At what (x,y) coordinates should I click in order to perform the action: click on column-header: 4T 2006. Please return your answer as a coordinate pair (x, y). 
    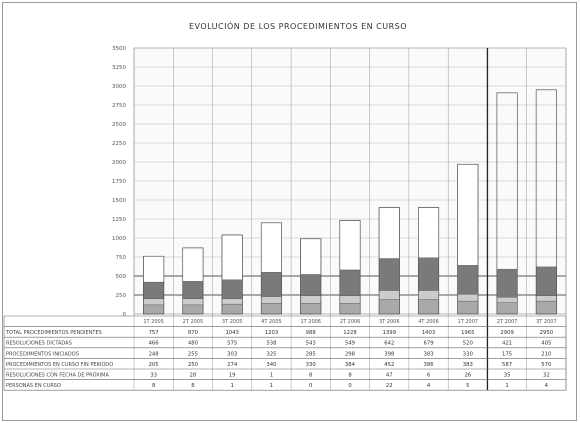
    Looking at the image, I should click on (428, 322).